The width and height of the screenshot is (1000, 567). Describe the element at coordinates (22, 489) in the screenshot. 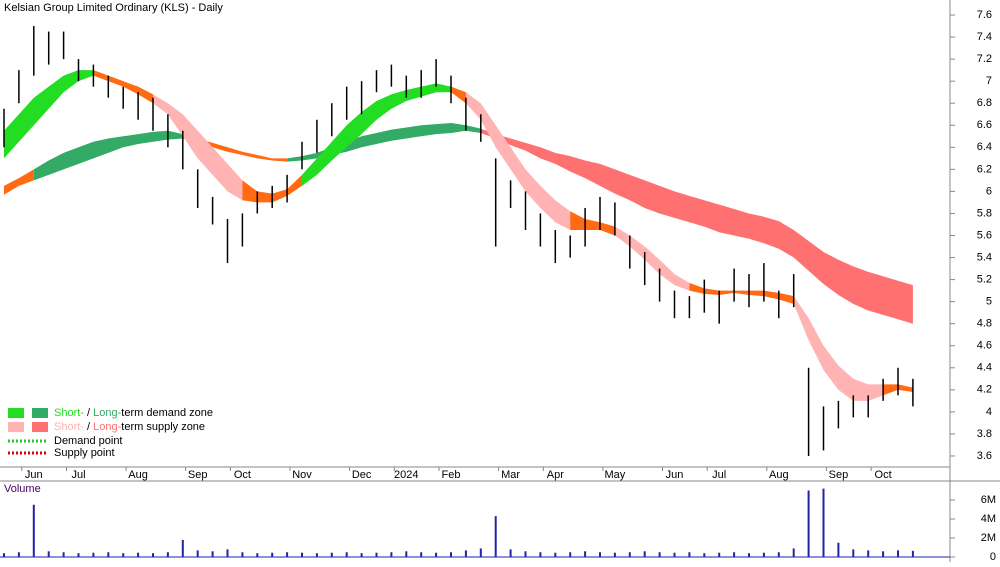

I see `volume-title: Volume` at that location.